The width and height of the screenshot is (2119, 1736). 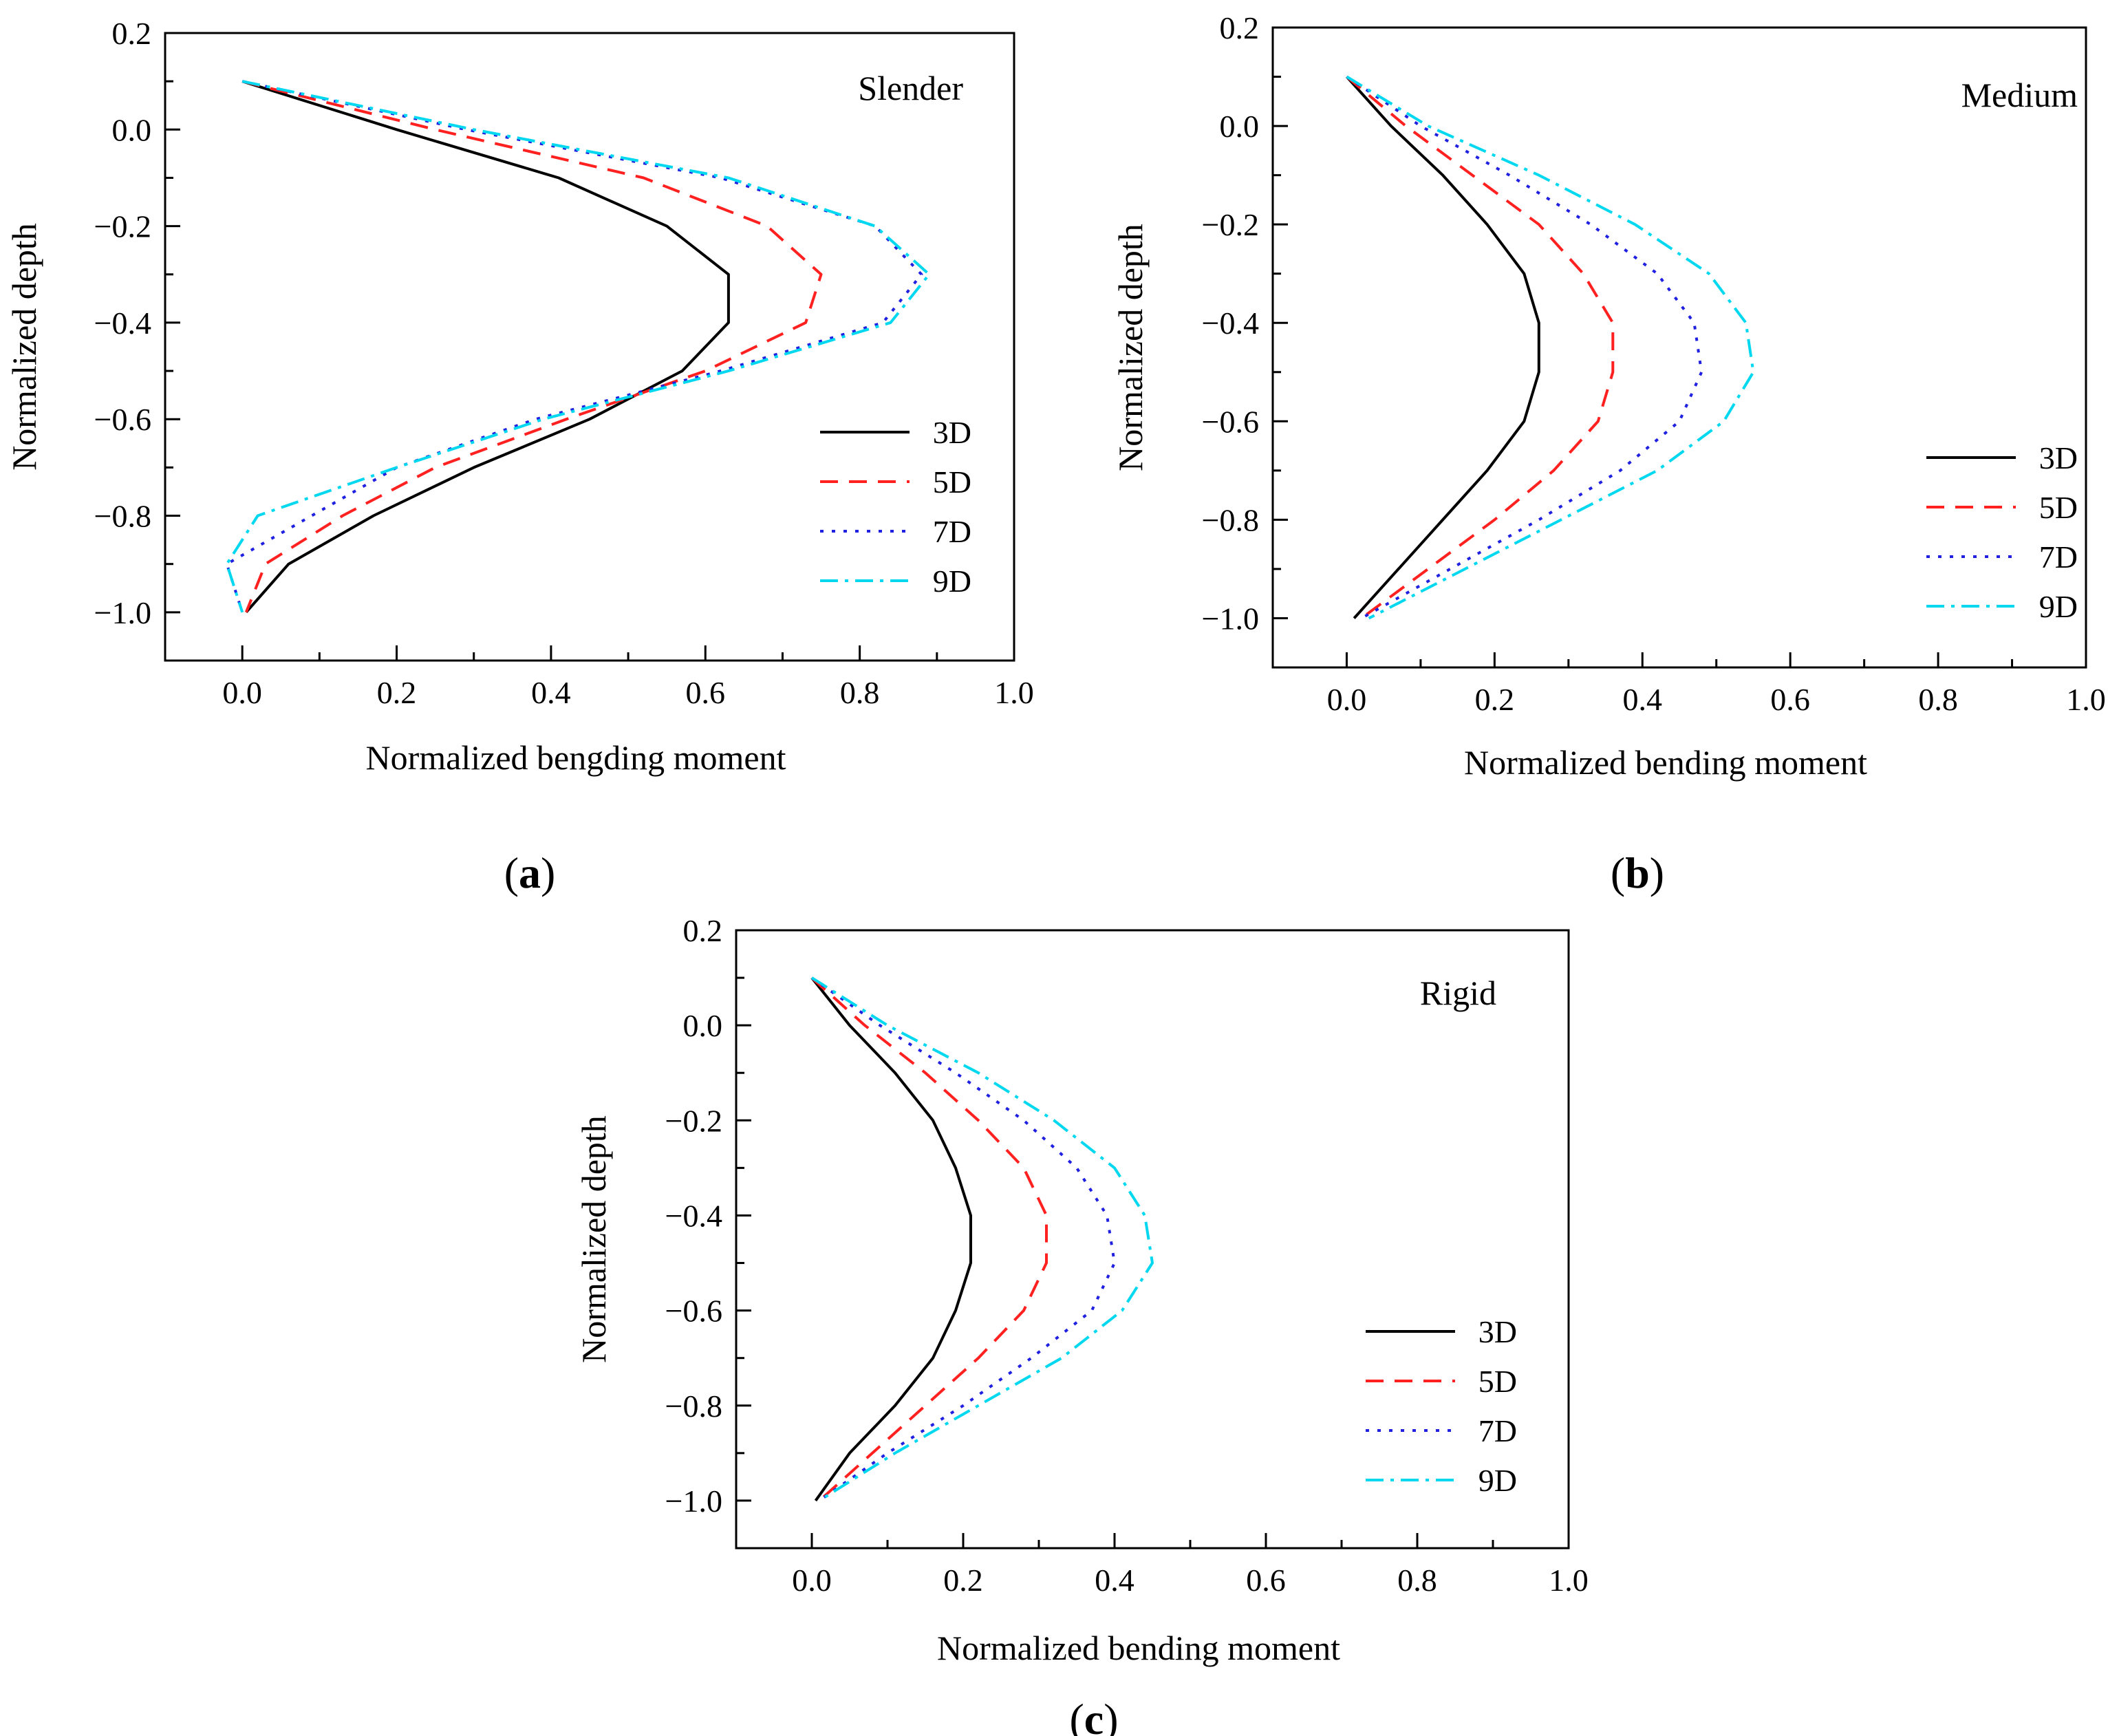 I want to click on panel-label: (b), so click(x=1637, y=872).